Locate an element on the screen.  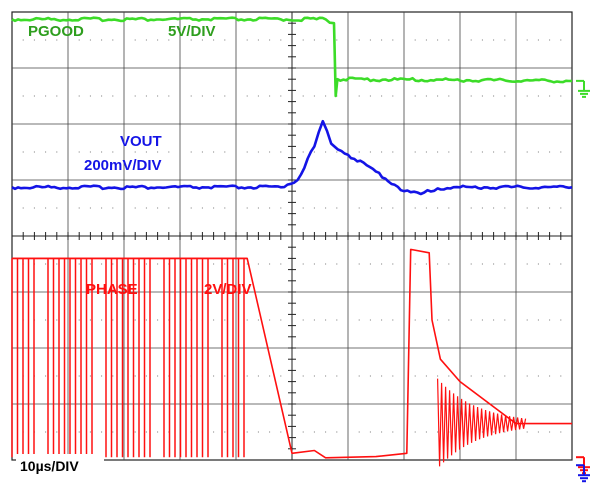
phase-scale-label: 2V/DIV is located at coordinates (228, 289).